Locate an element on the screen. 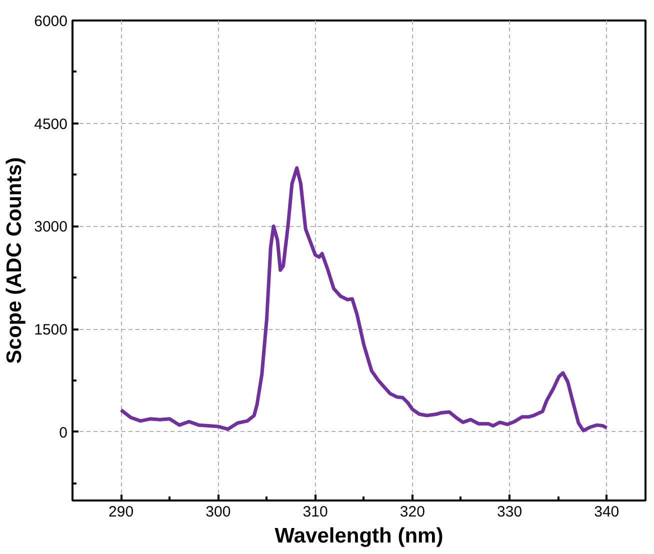 The image size is (654, 554). x-tick-label: 290 is located at coordinates (121, 512).